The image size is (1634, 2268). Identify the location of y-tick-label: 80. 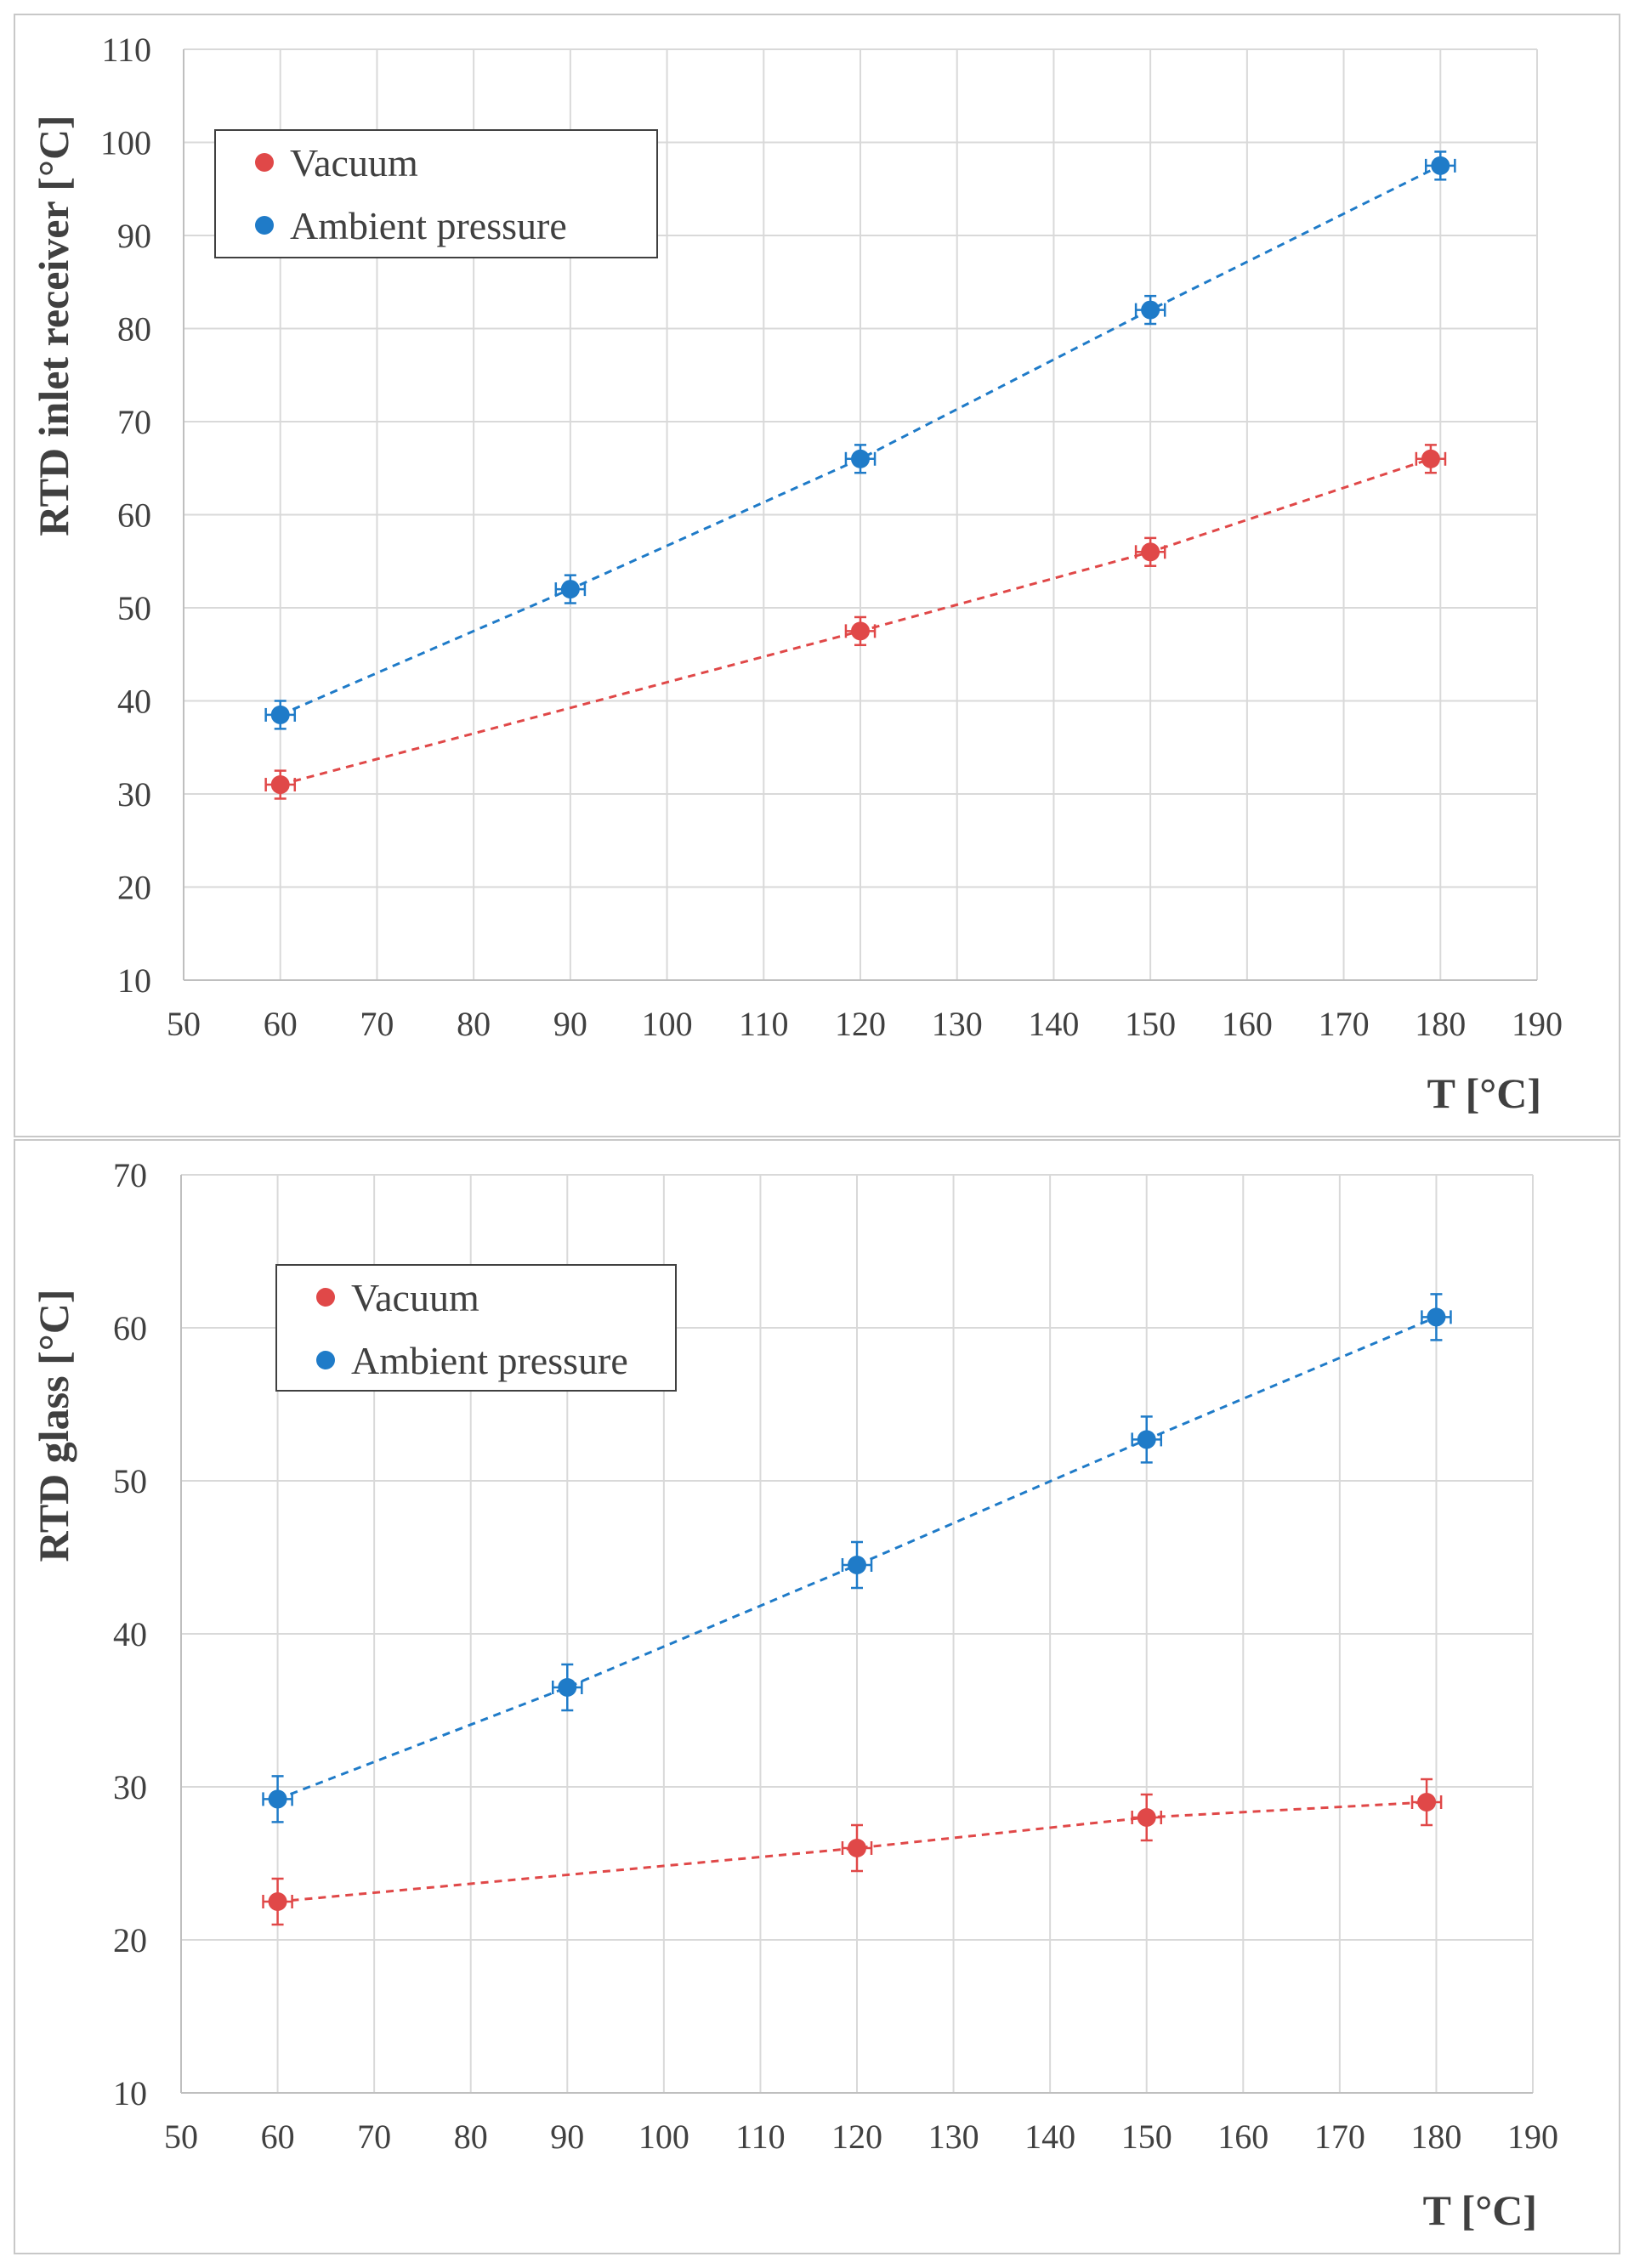
(134, 329).